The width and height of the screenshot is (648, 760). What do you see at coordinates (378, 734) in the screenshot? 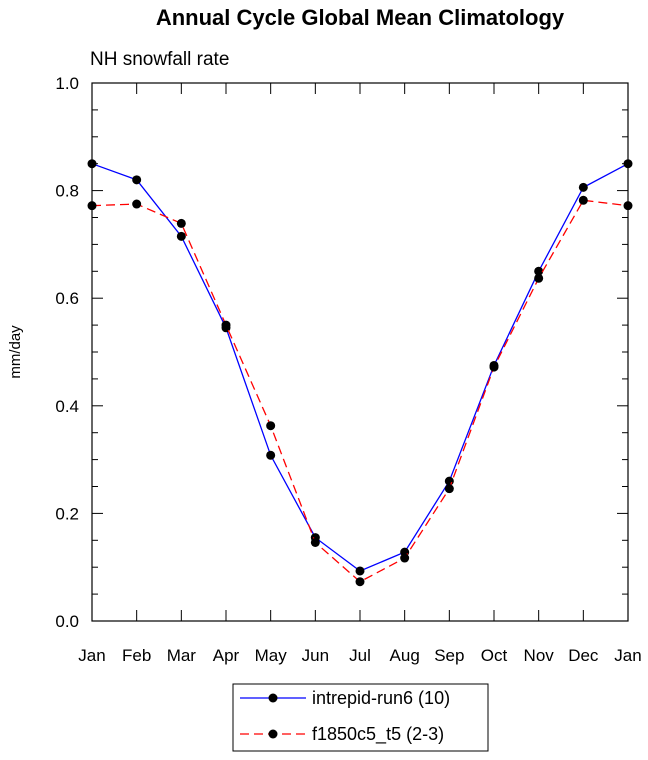
I see `legend-label-1: f1850c5_t5 (2-3)` at bounding box center [378, 734].